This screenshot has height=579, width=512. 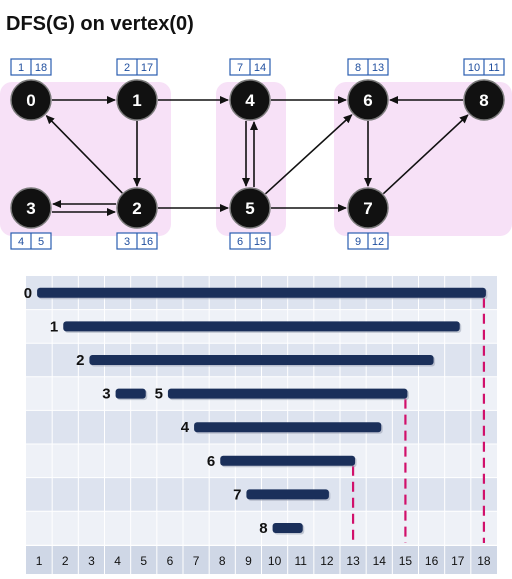 What do you see at coordinates (147, 242) in the screenshot?
I see `finish-time: 16` at bounding box center [147, 242].